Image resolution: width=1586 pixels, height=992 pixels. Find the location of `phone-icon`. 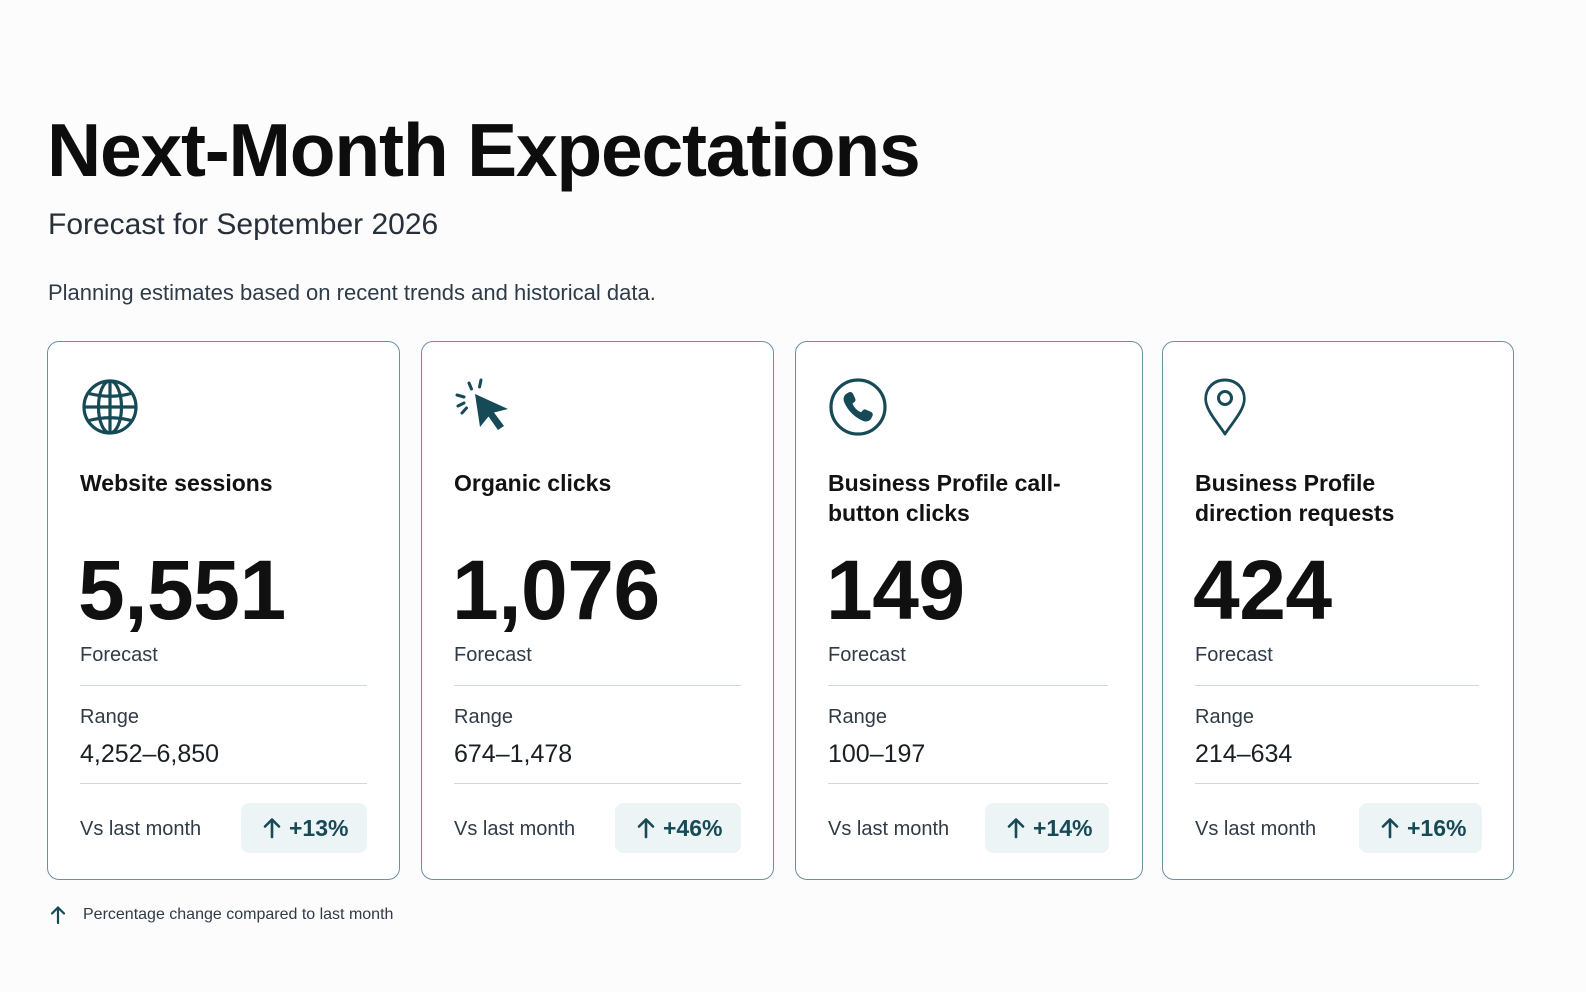

phone-icon is located at coordinates (858, 407).